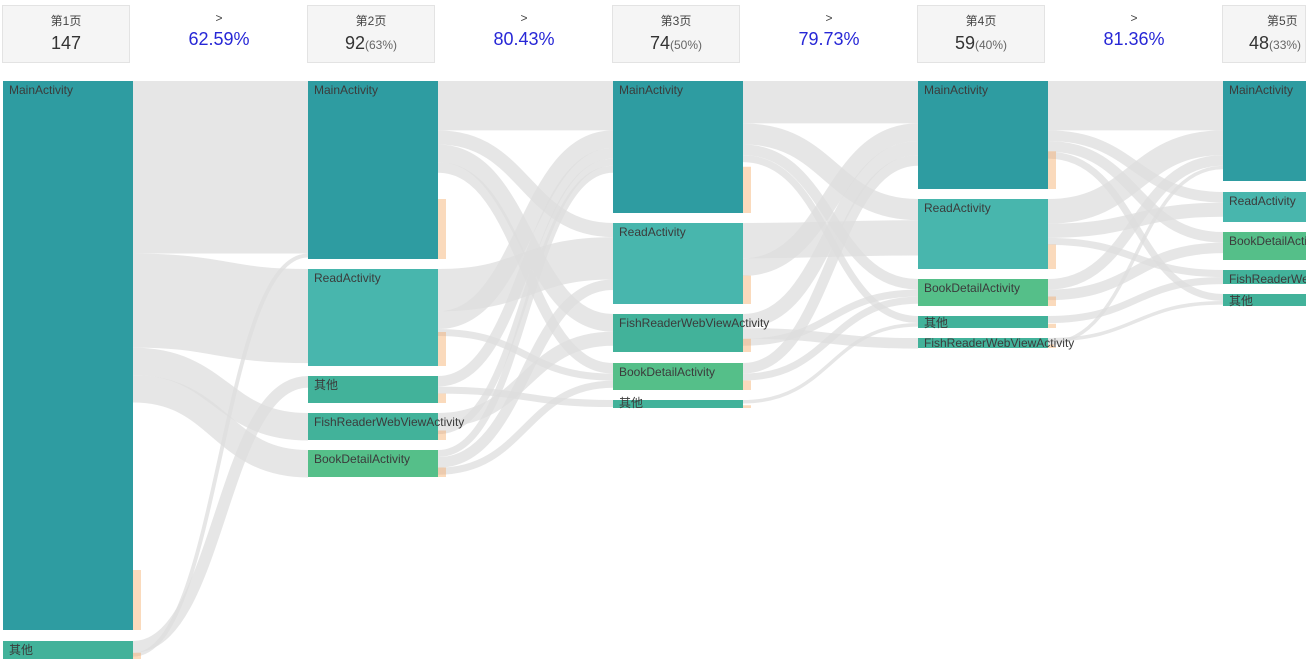  What do you see at coordinates (676, 21) in the screenshot?
I see `step-title: 第3页` at bounding box center [676, 21].